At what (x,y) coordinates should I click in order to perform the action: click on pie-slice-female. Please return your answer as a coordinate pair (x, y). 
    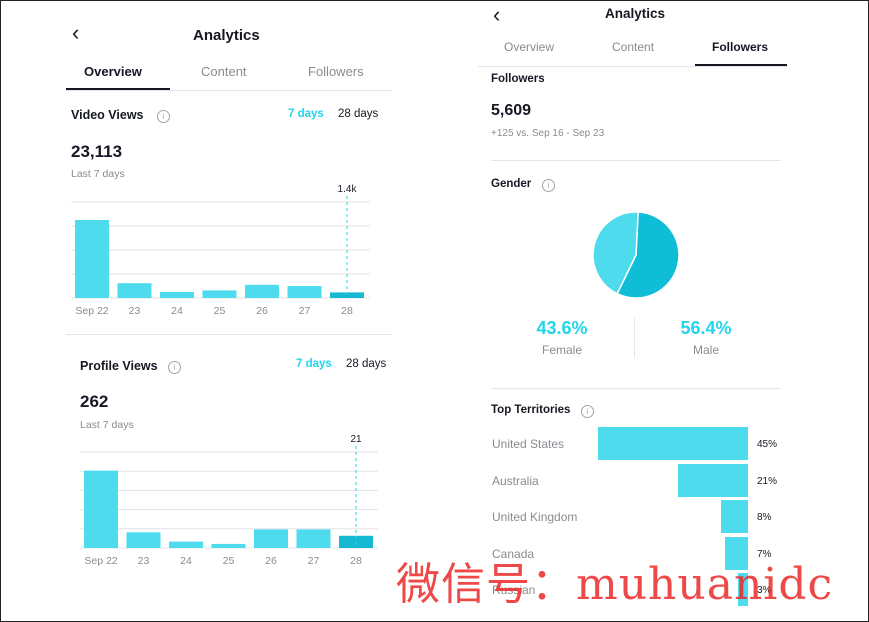
    Looking at the image, I should click on (615, 253).